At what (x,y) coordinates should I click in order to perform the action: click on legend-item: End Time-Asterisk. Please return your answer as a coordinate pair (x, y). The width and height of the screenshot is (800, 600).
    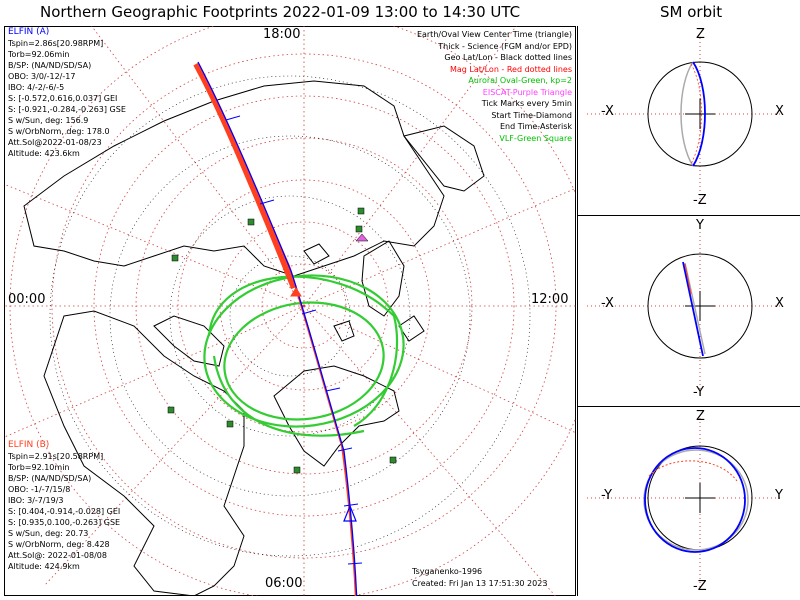
    Looking at the image, I should click on (535, 126).